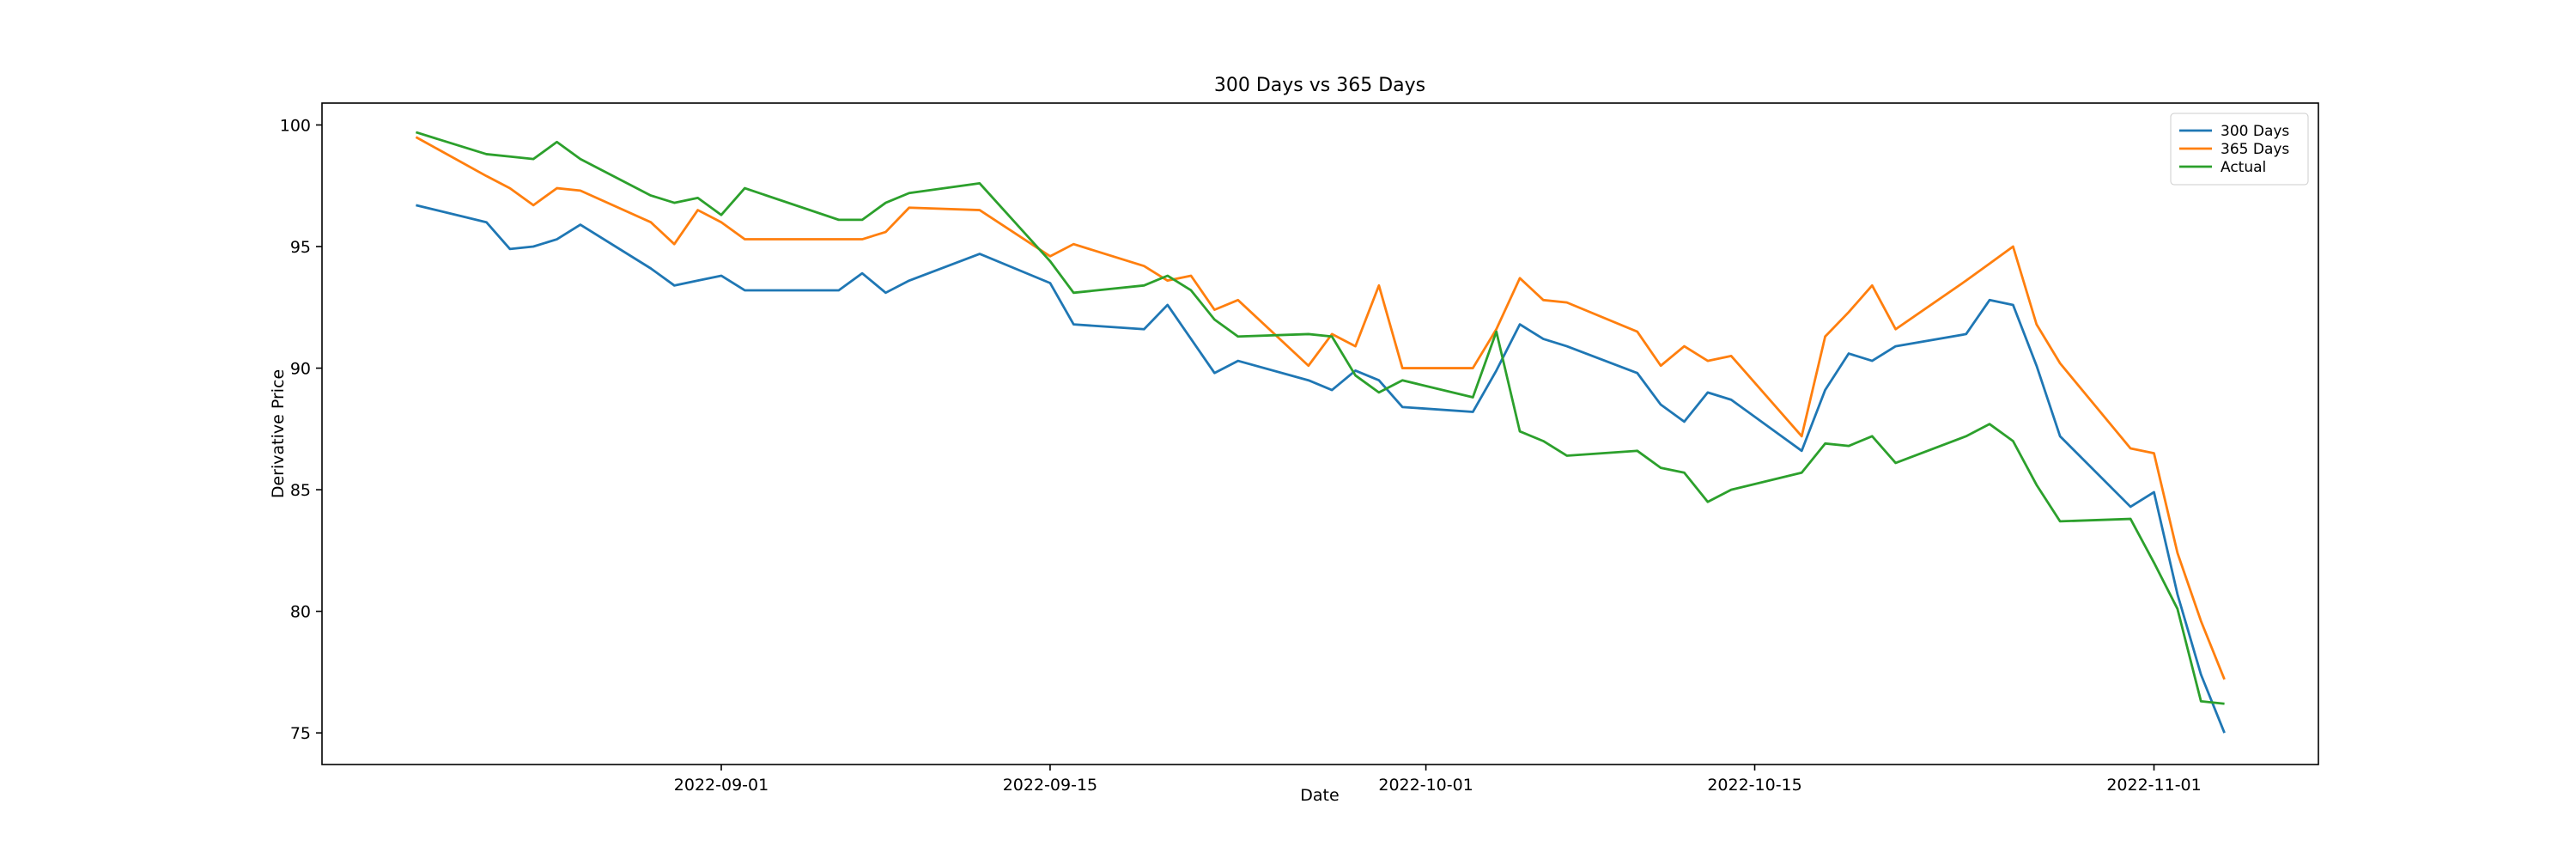  Describe the element at coordinates (2153, 786) in the screenshot. I see `x-tick-label: 2022-11-01` at that location.